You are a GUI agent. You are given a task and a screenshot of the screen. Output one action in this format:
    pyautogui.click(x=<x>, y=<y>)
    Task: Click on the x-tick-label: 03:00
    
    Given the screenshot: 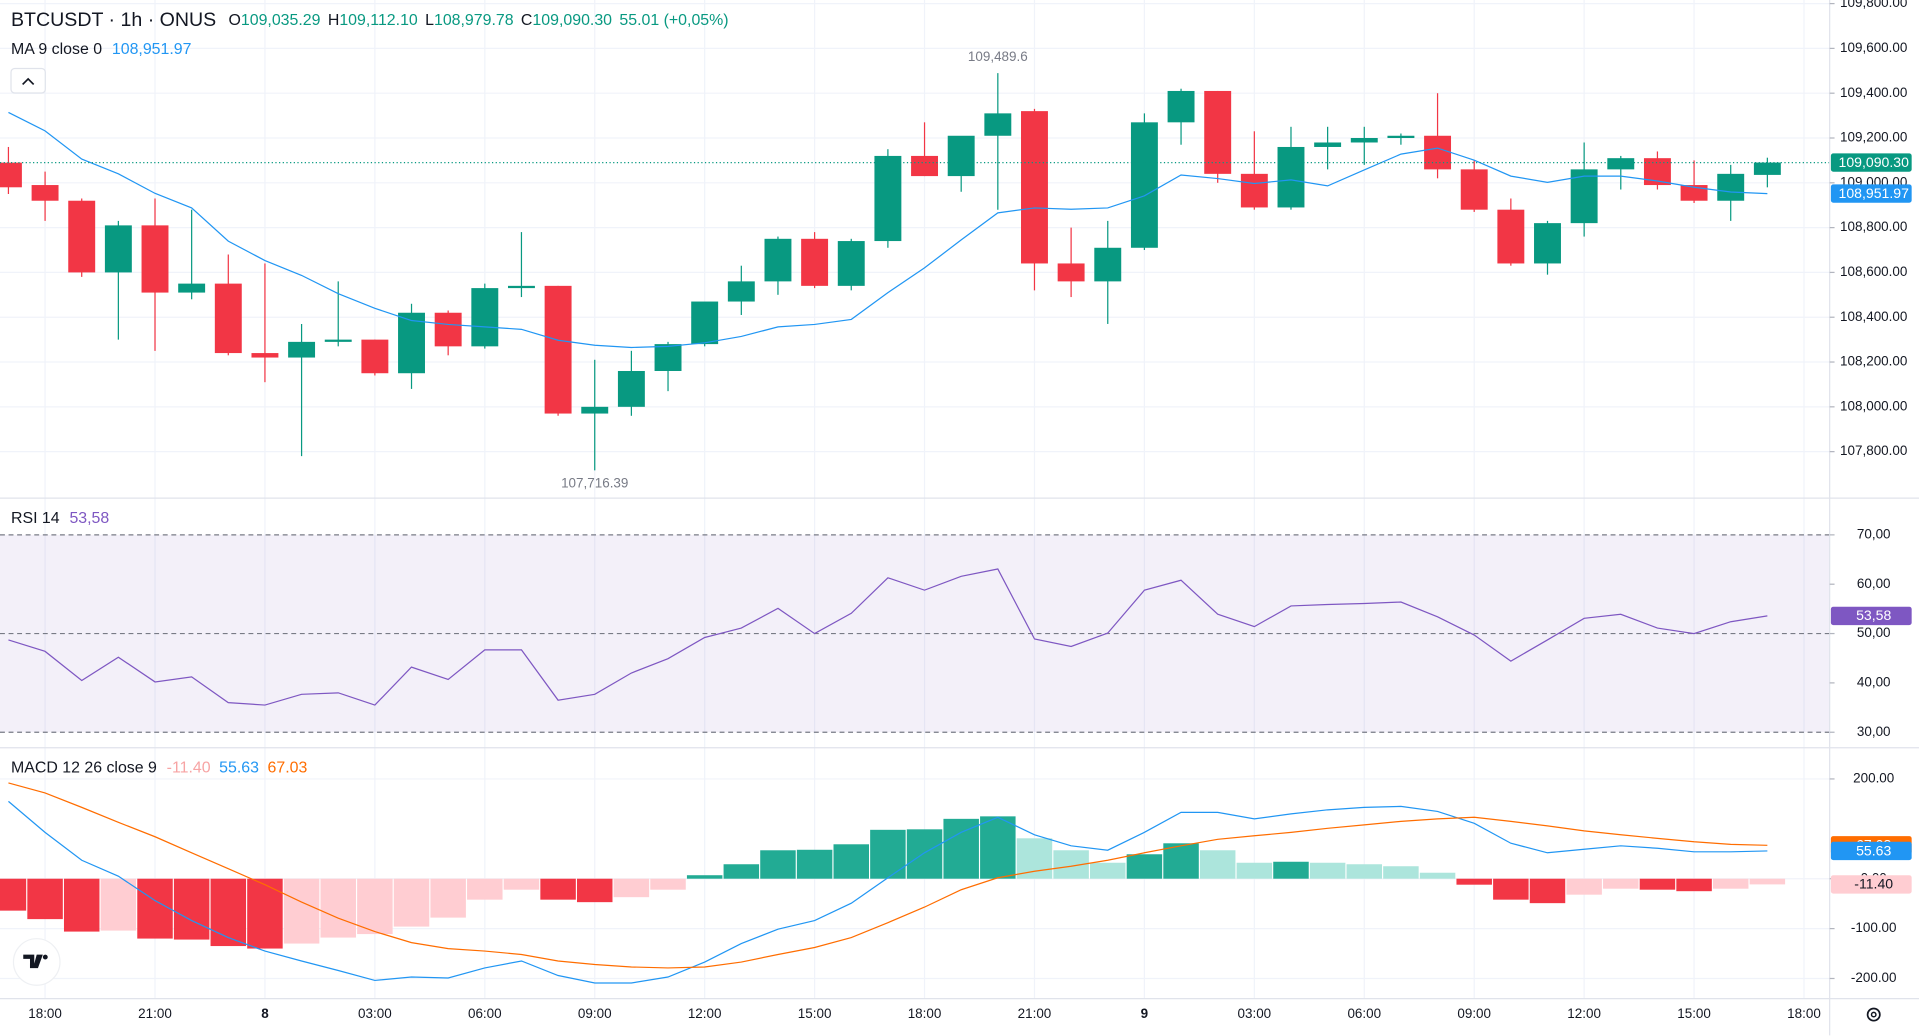 What is the action you would take?
    pyautogui.click(x=375, y=1013)
    